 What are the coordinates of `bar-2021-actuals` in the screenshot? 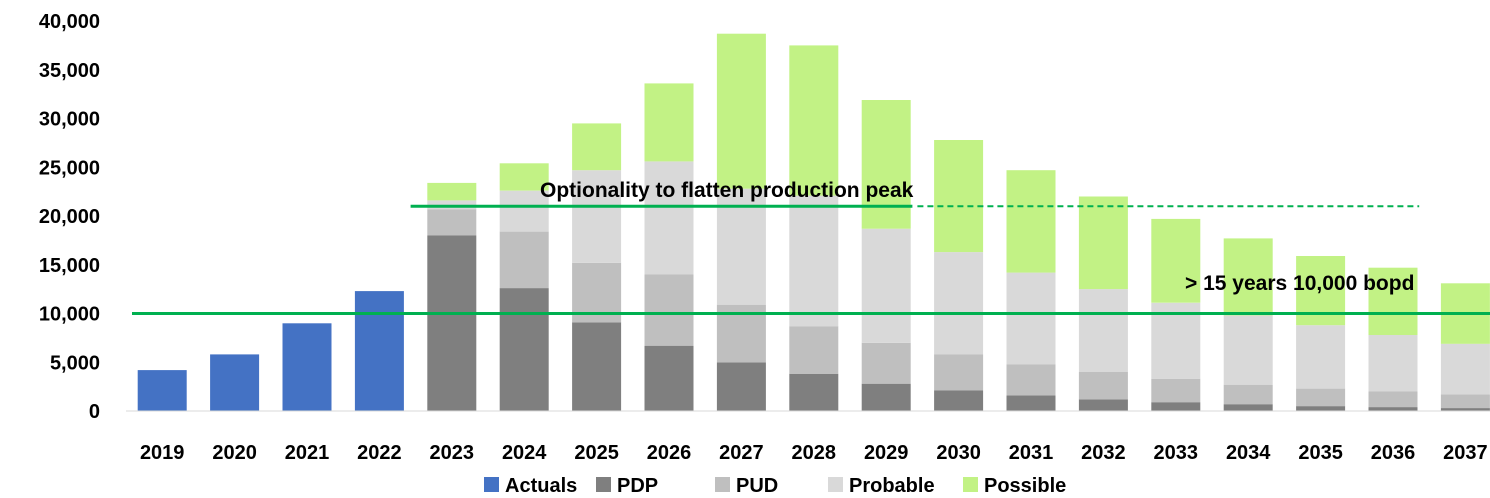 It's located at (307, 367).